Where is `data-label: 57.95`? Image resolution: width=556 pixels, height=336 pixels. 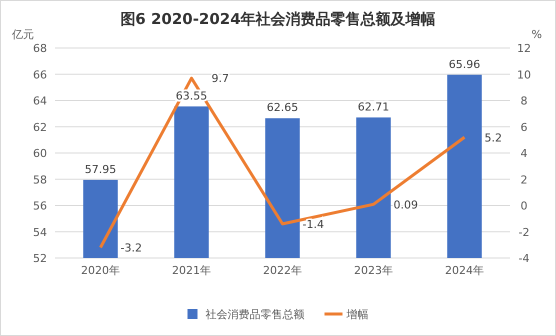 data-label: 57.95 is located at coordinates (100, 169).